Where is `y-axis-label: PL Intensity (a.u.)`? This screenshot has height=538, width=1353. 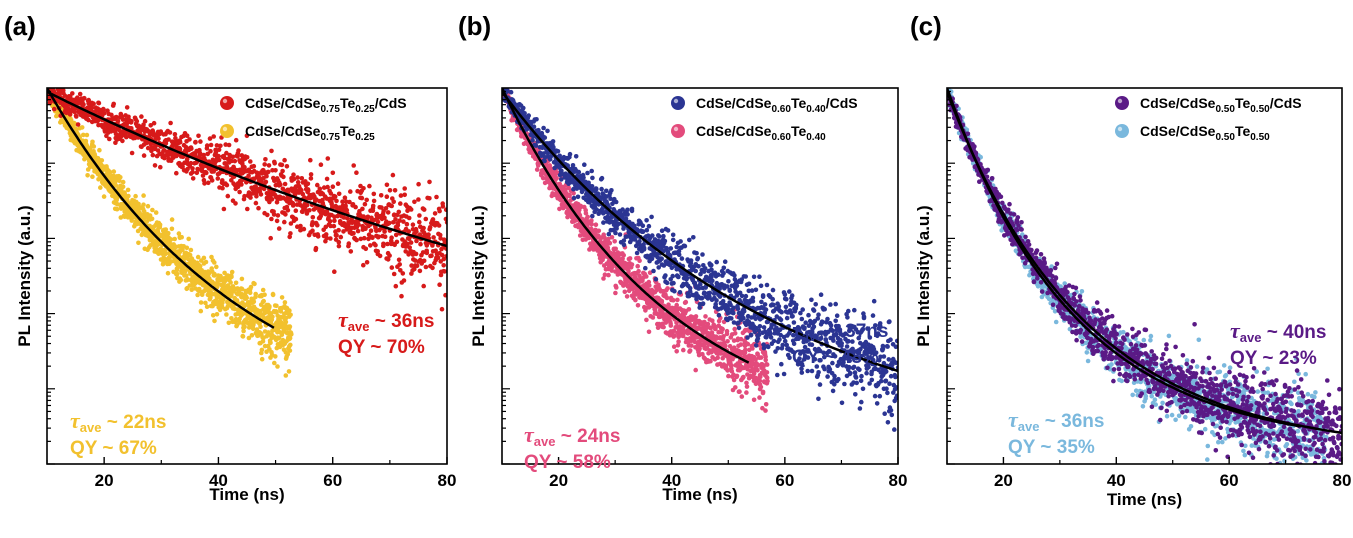 y-axis-label: PL Intensity (a.u.) is located at coordinates (24, 275).